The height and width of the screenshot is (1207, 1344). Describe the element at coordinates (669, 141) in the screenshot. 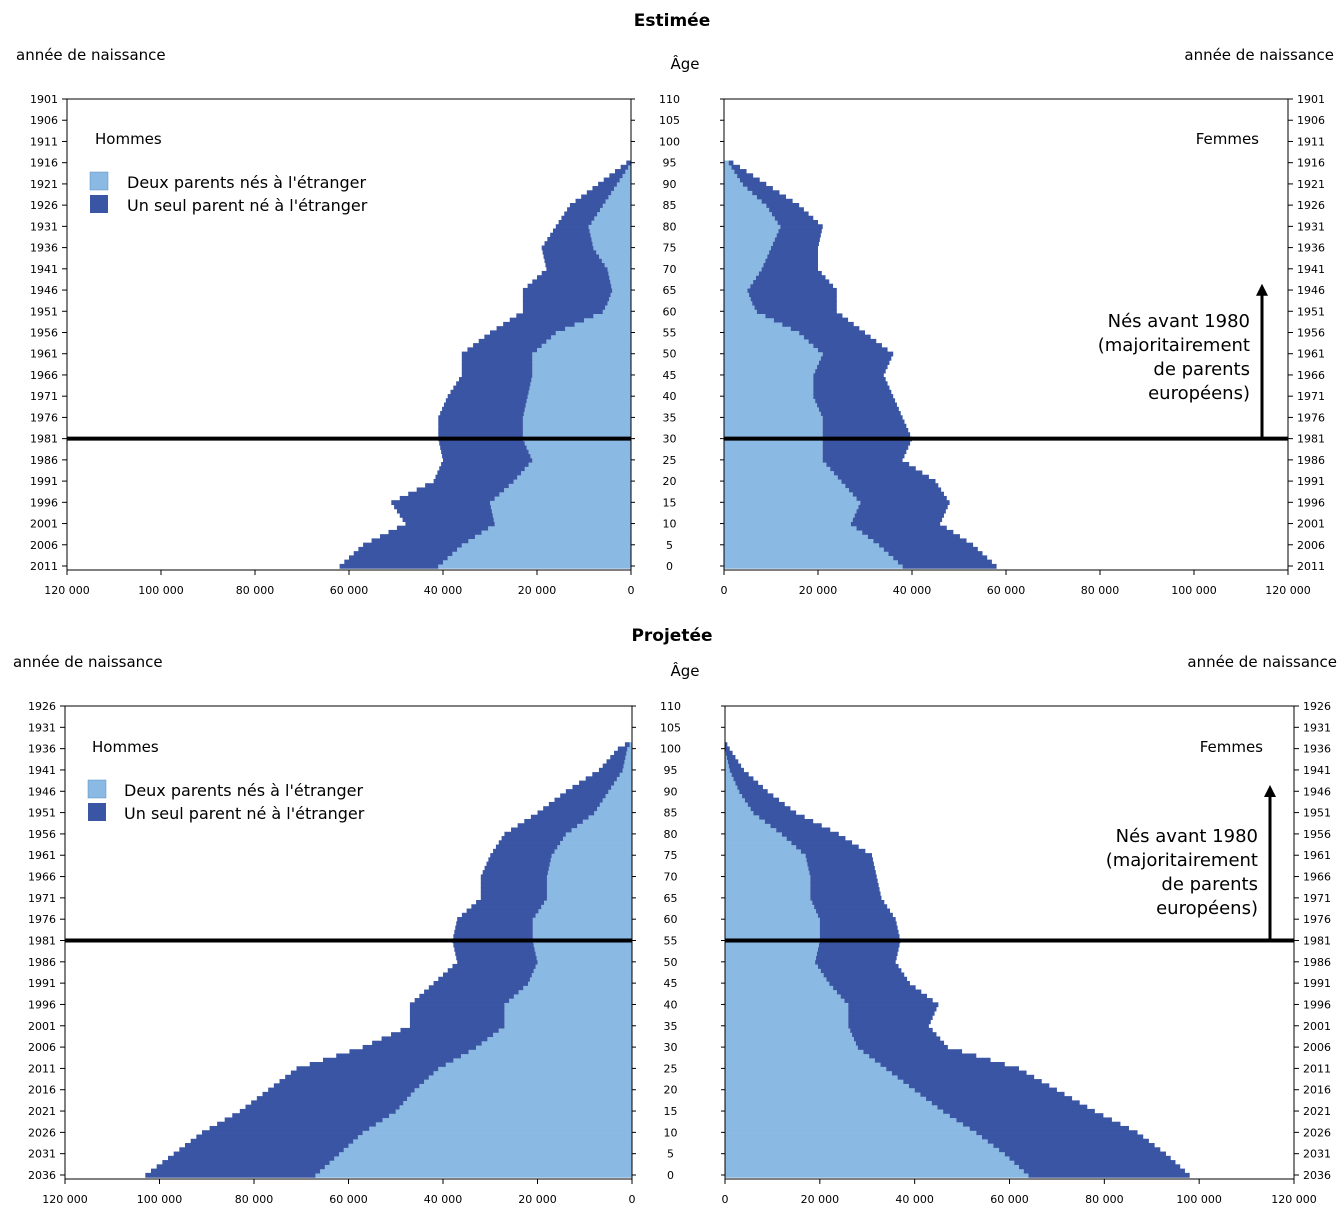

I see `age-tick-label: 100` at that location.